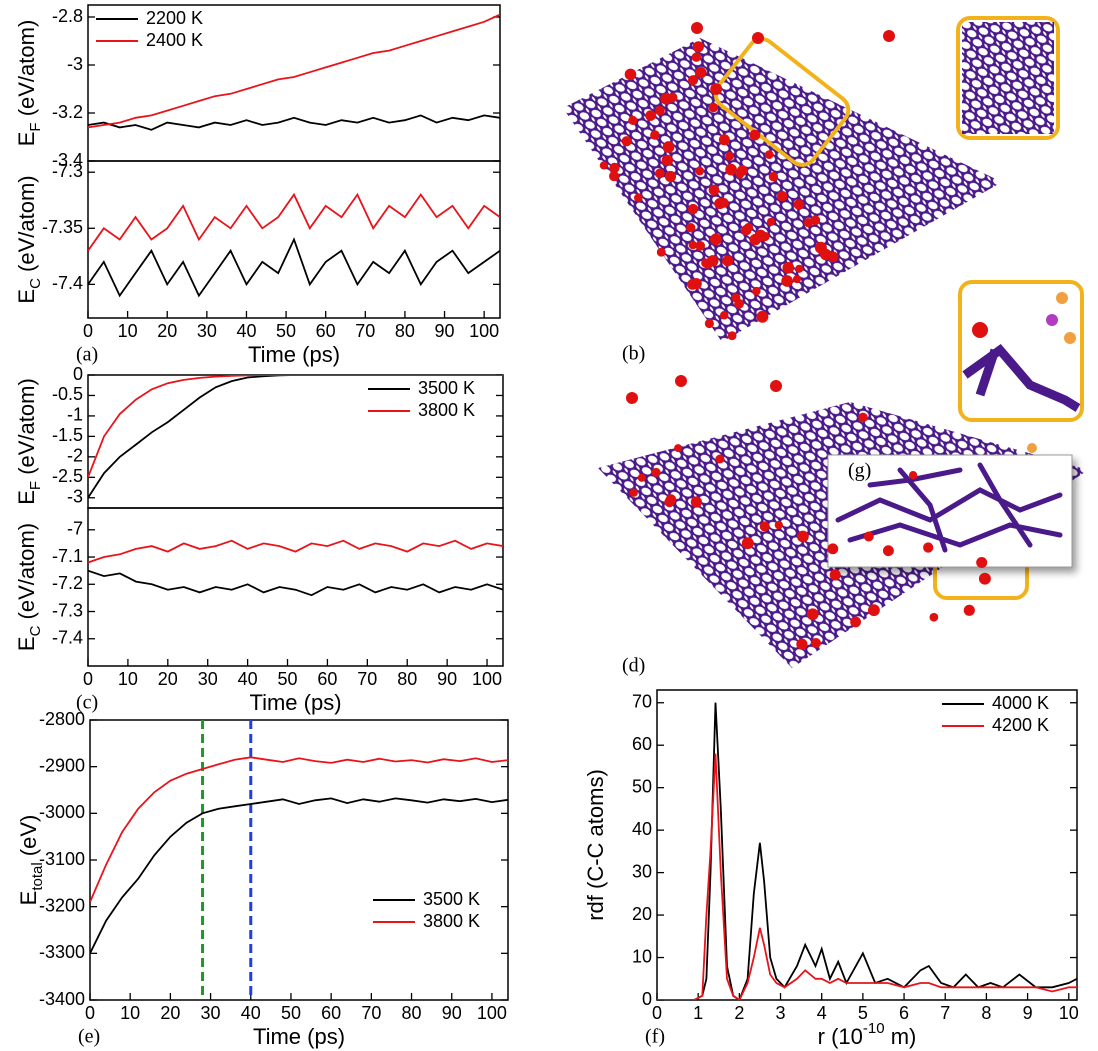 The height and width of the screenshot is (1051, 1098). What do you see at coordinates (90, 1013) in the screenshot?
I see `x-tick-label: 0` at bounding box center [90, 1013].